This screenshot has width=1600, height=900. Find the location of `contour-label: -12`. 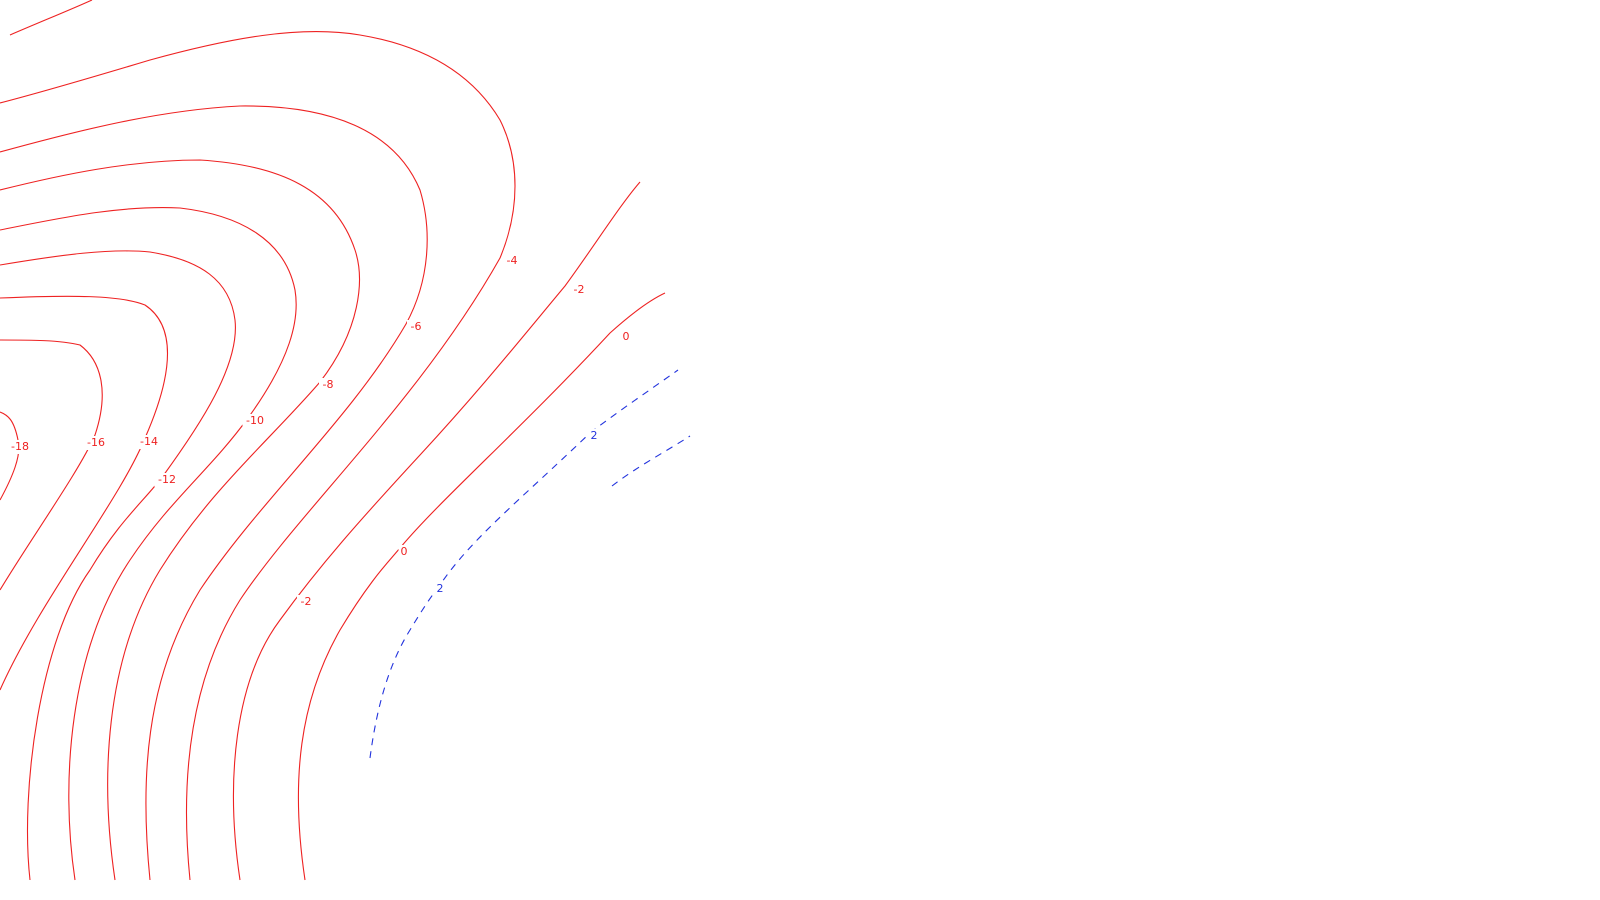

contour-label: -12 is located at coordinates (167, 479).